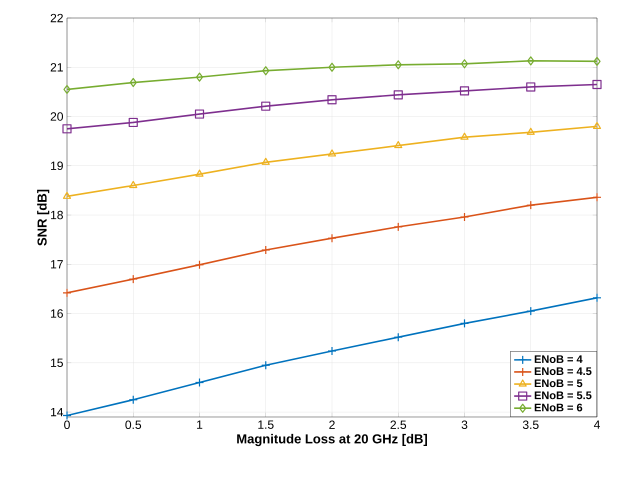  What do you see at coordinates (57, 264) in the screenshot?
I see `y-tick-label: 17` at bounding box center [57, 264].